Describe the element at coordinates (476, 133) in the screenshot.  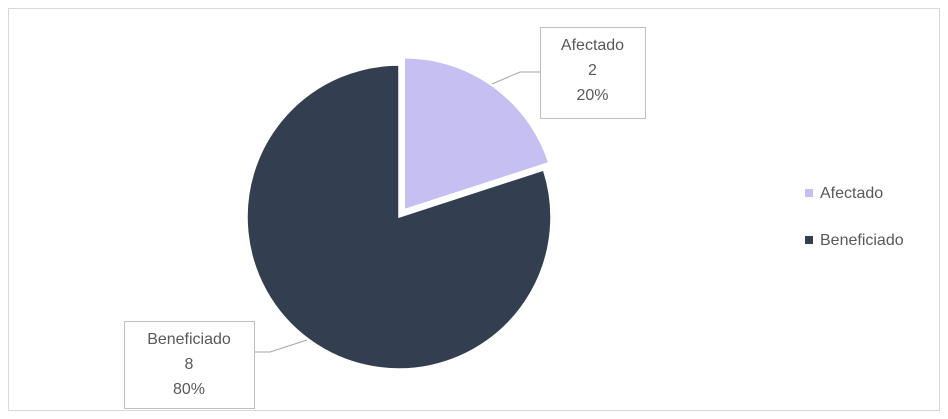
I see `pie-slice` at that location.